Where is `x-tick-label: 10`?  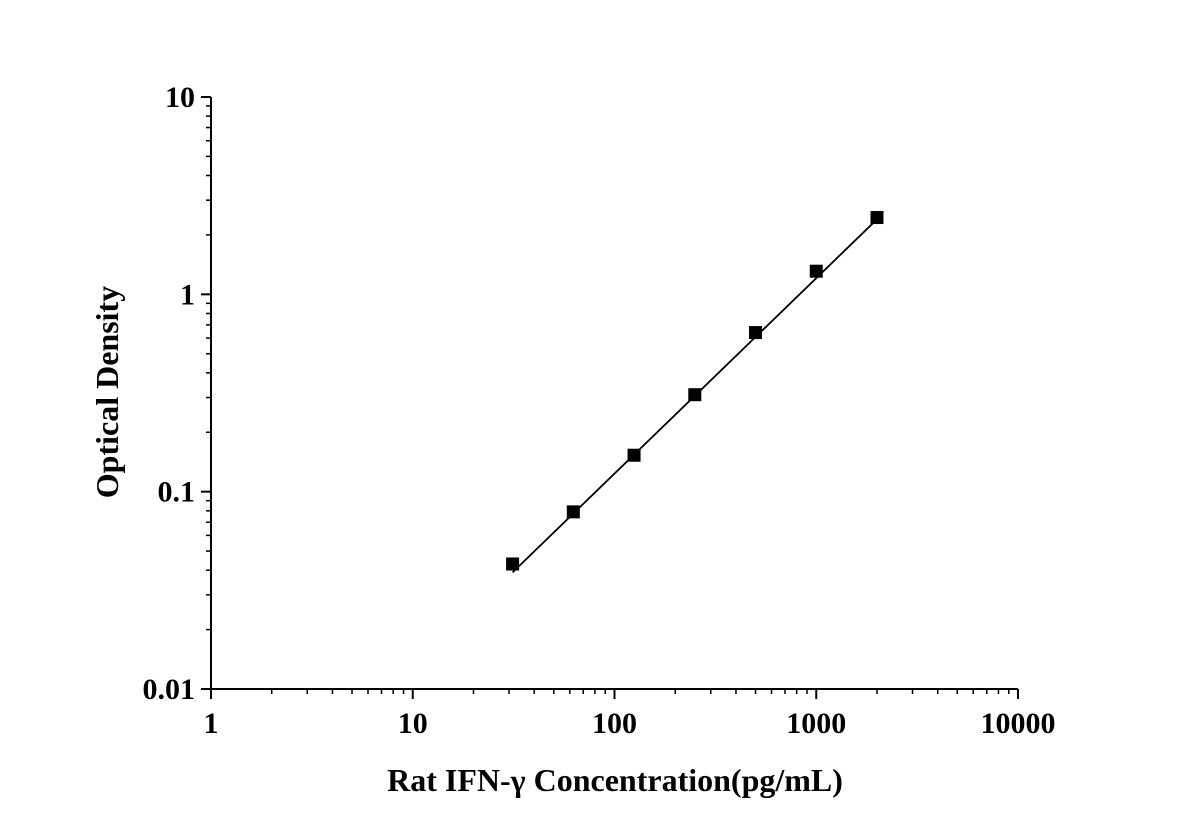
x-tick-label: 10 is located at coordinates (413, 723).